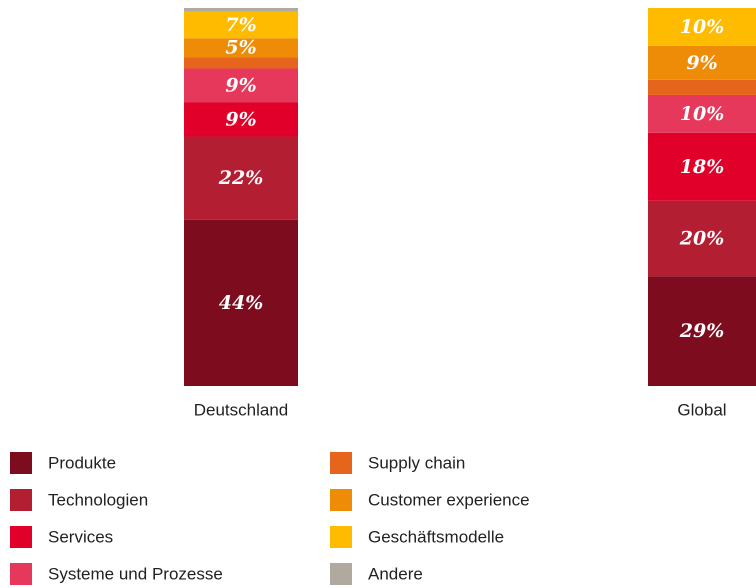  I want to click on legend-label: Systeme und Prozesse, so click(135, 573).